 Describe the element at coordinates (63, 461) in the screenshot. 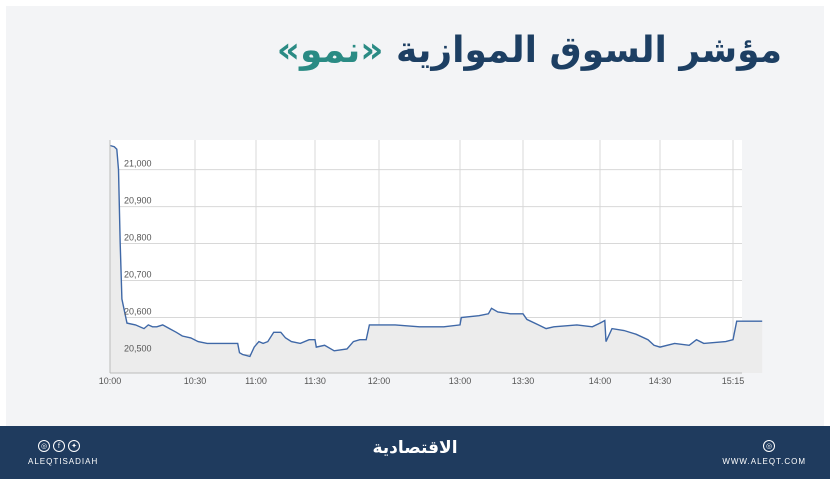

I see `social-handle: ALEQTISADIAH` at that location.